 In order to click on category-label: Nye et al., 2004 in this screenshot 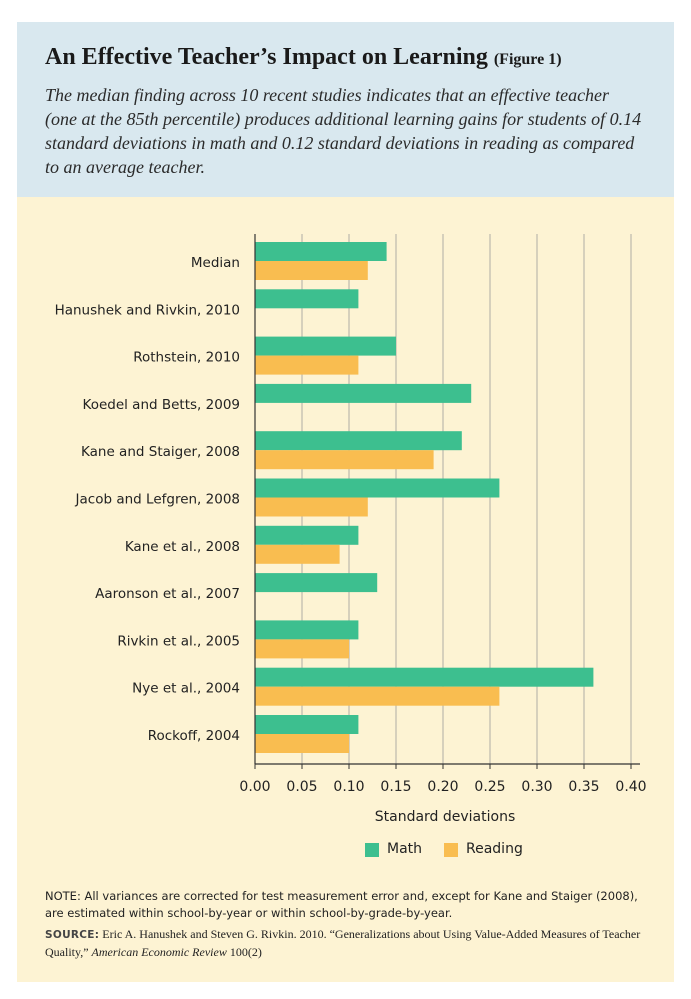, I will do `click(186, 689)`.